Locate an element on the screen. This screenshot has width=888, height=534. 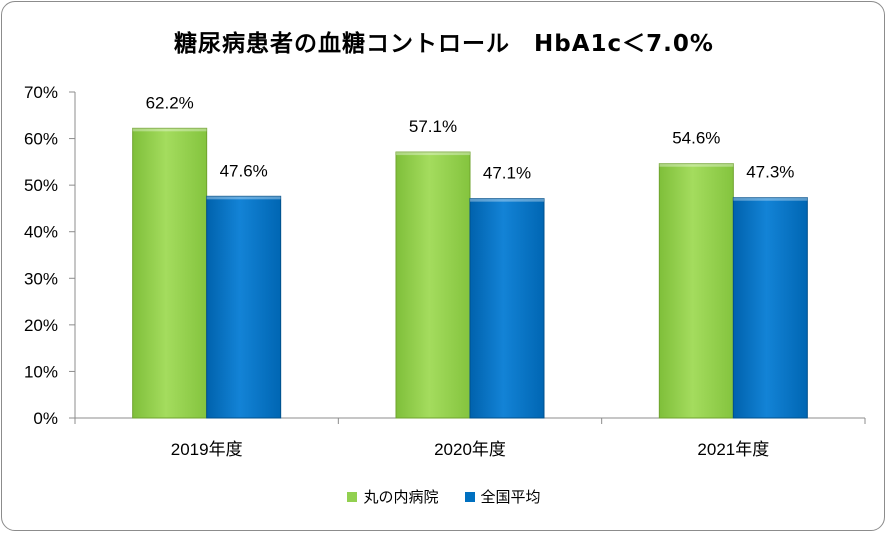
legend: 丸の内病院 全国平均 is located at coordinates (444, 496).